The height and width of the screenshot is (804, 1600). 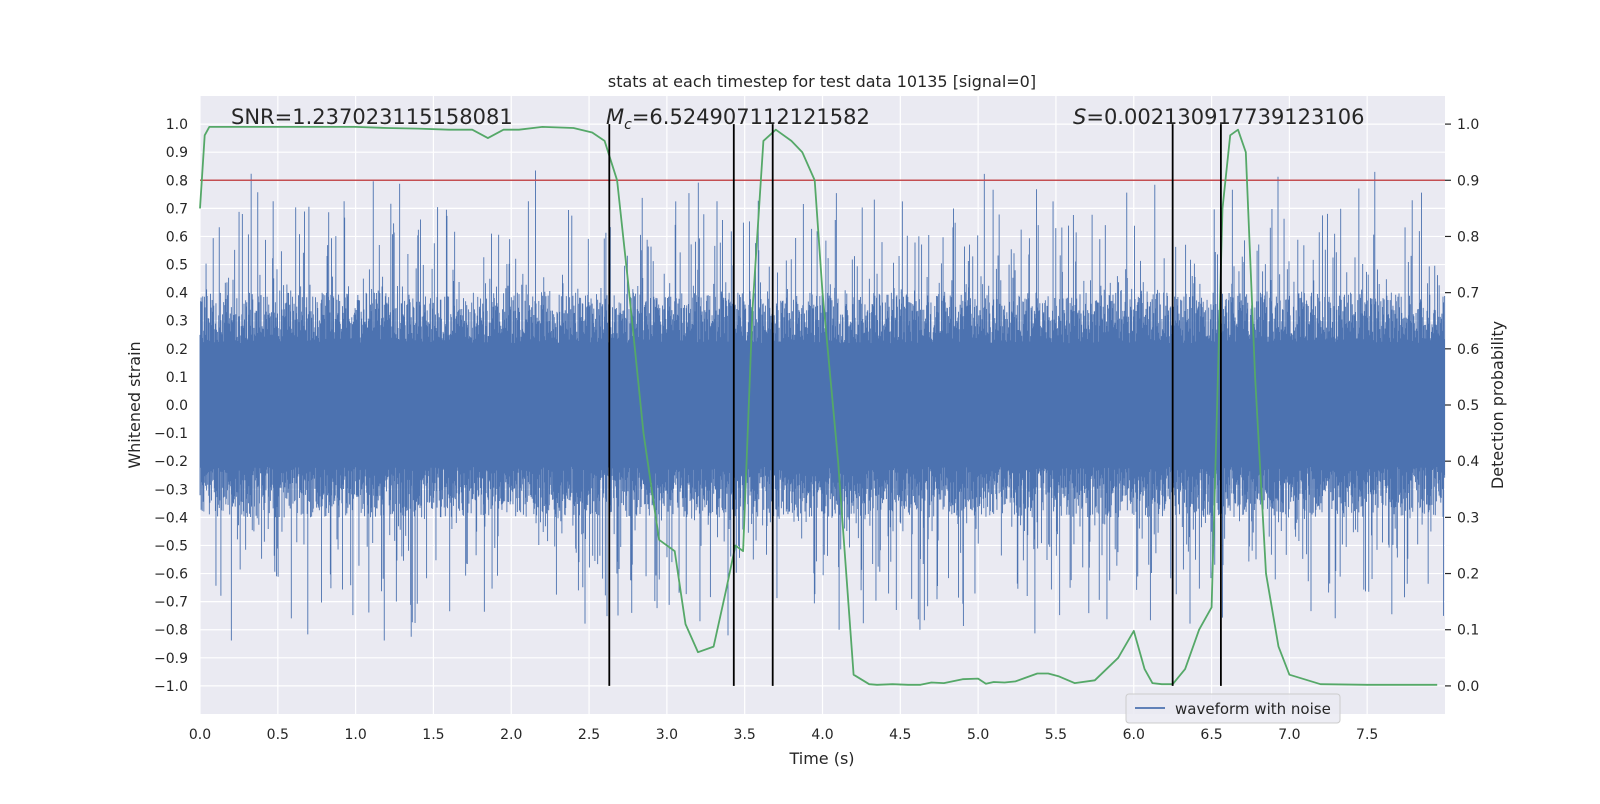 What do you see at coordinates (177, 153) in the screenshot?
I see `y-tick-label-19: 0.9` at bounding box center [177, 153].